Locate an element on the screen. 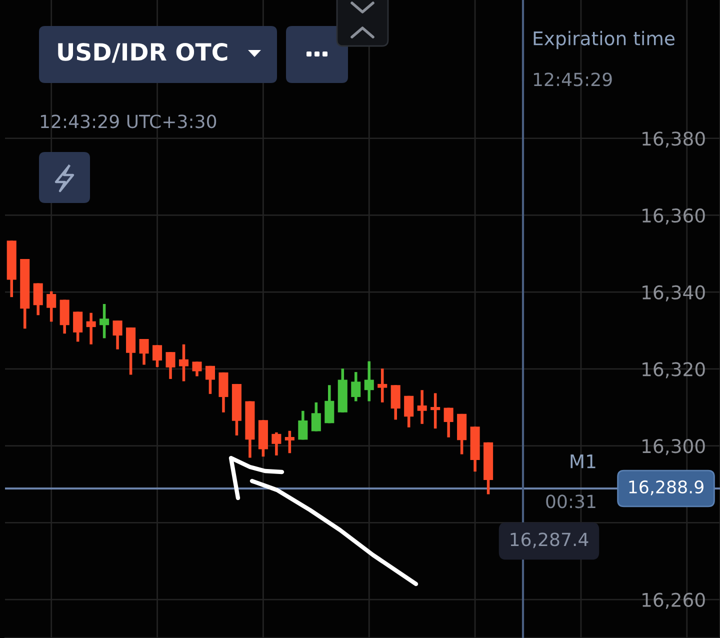 The height and width of the screenshot is (638, 720). annotation: 00:31 is located at coordinates (571, 501).